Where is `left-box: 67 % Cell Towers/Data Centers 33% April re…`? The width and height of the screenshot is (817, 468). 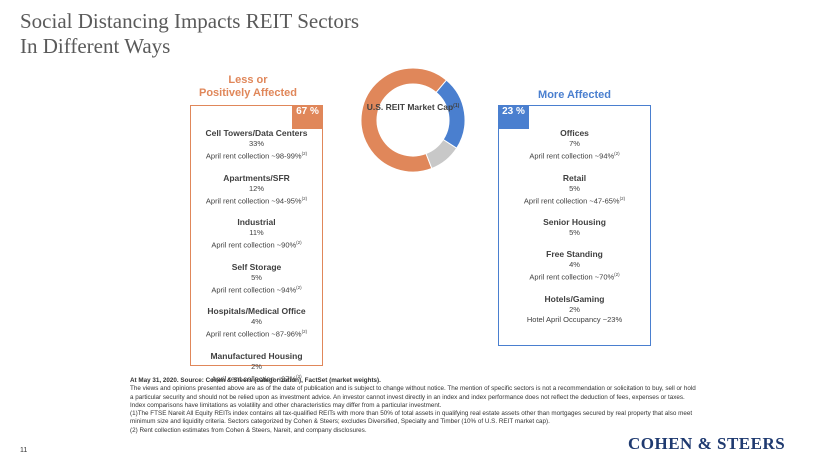 left-box: 67 % Cell Towers/Data Centers 33% April re… is located at coordinates (256, 244).